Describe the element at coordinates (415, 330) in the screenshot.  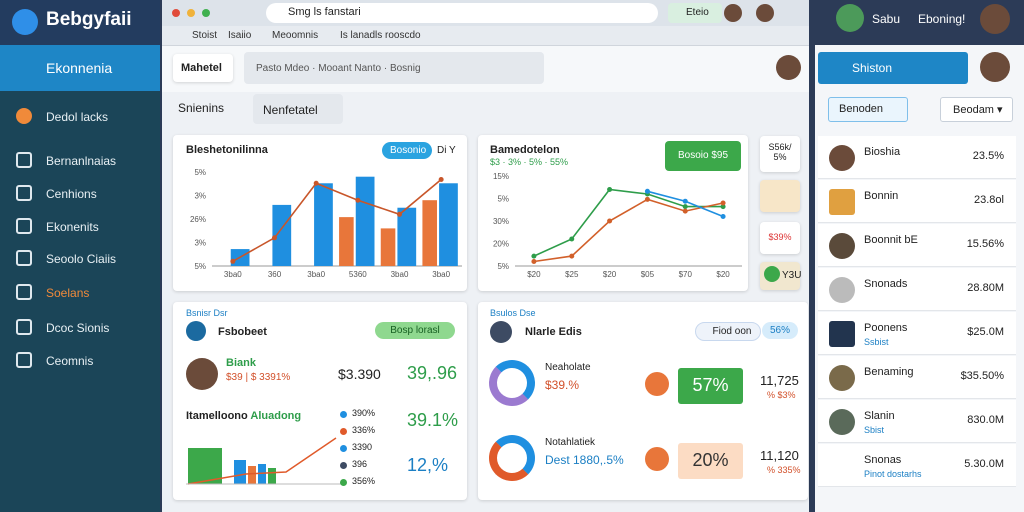
I see `badge: Bosp lorasl` at that location.